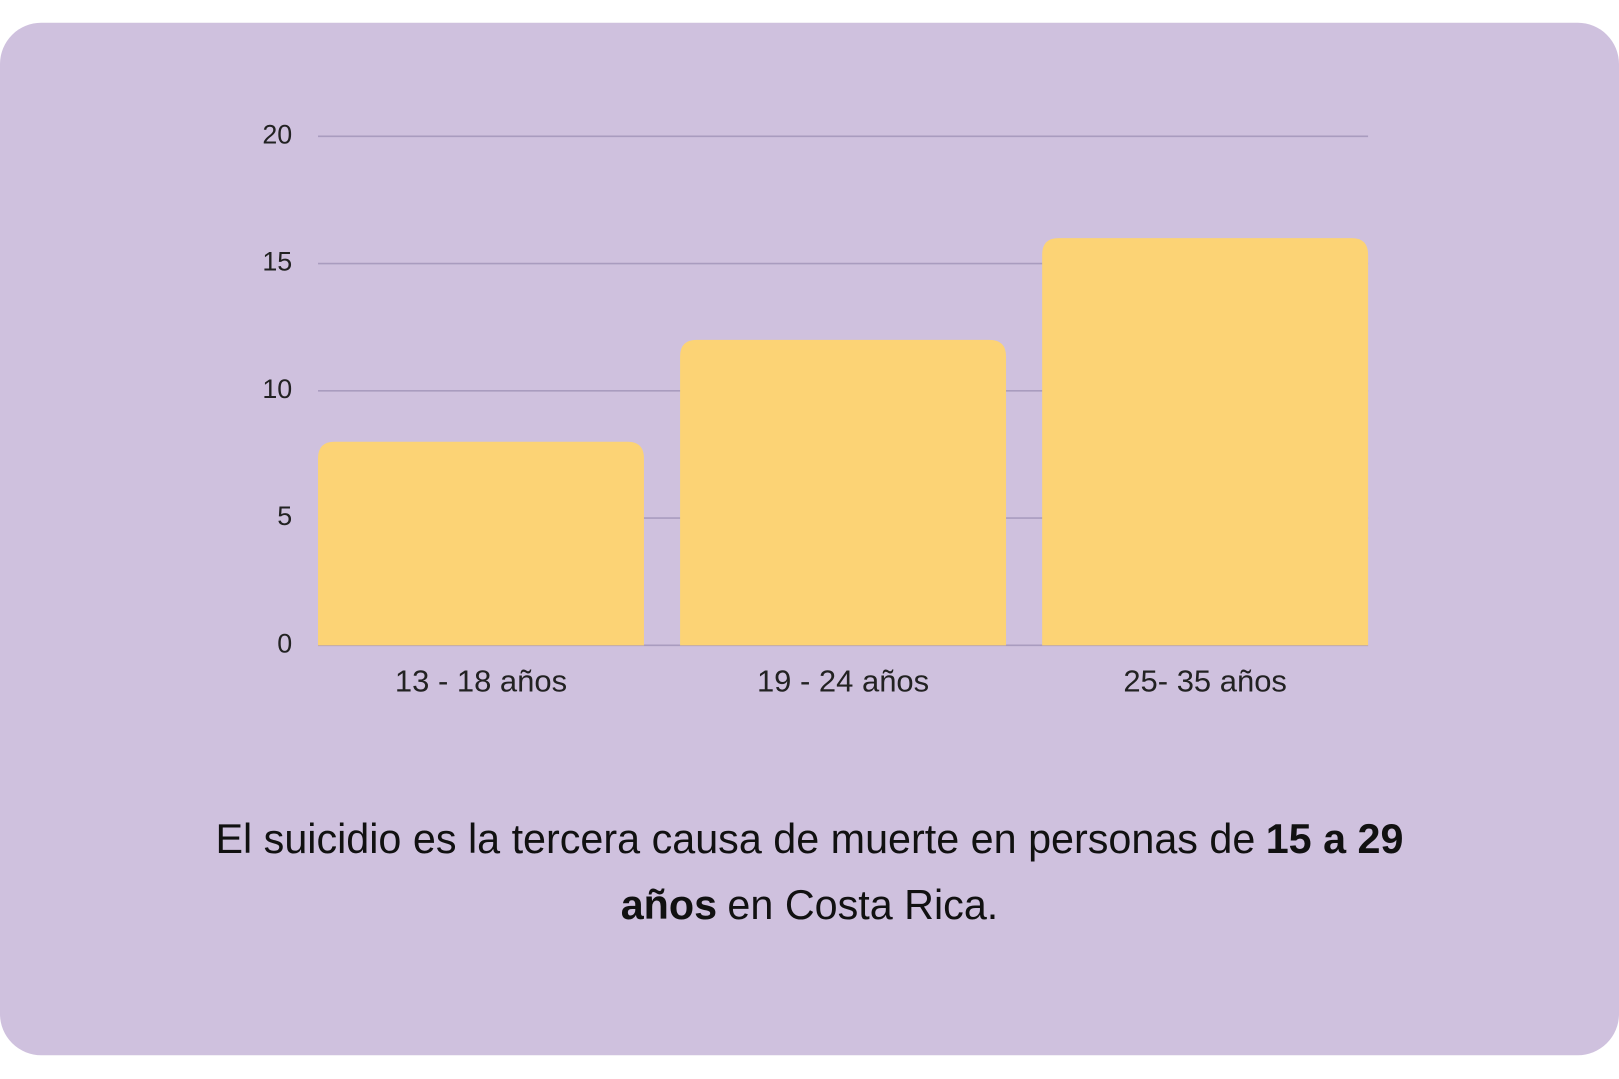 The height and width of the screenshot is (1079, 1619). Describe the element at coordinates (481, 681) in the screenshot. I see `x-tick-label: 13 - 18 años` at that location.